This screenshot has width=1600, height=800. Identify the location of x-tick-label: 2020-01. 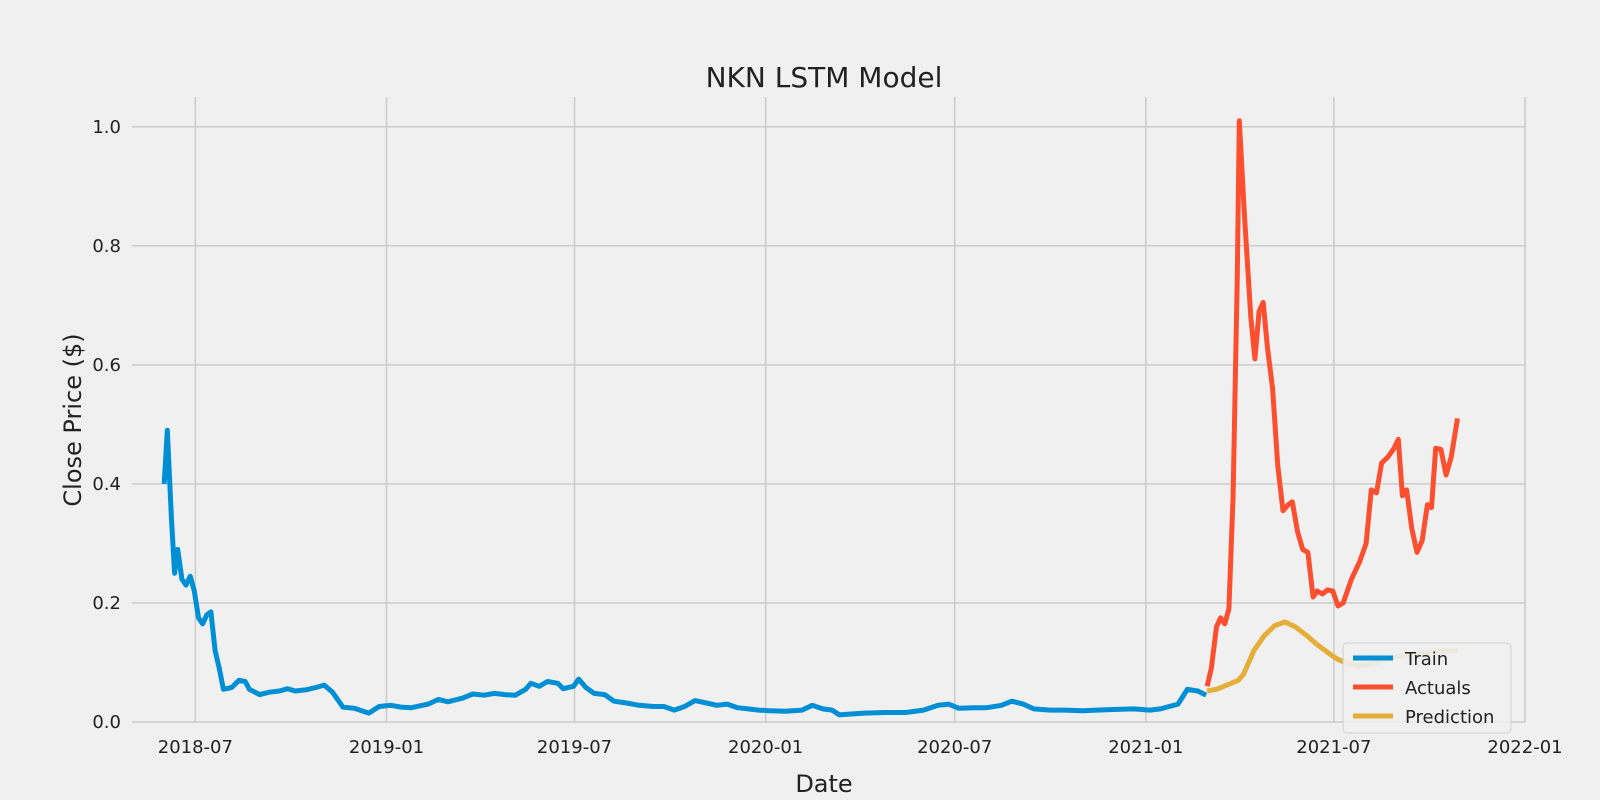
(765, 747).